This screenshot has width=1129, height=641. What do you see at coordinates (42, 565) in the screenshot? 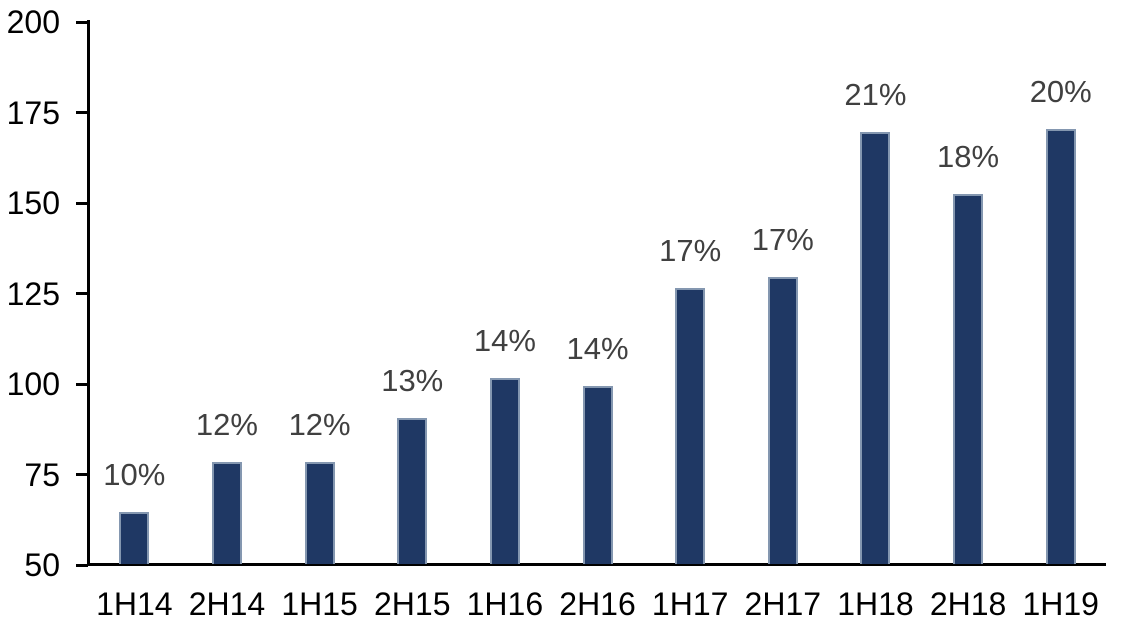
I see `y-tick-label: 50` at bounding box center [42, 565].